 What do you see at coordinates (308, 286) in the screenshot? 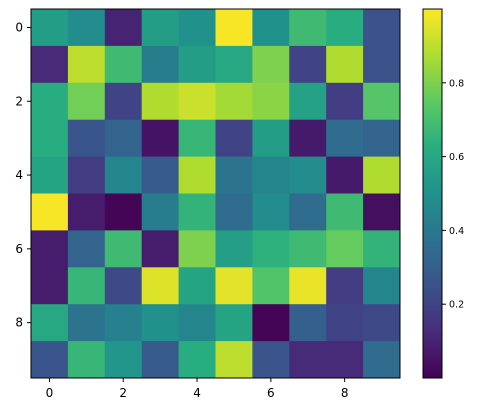
I see `heatmap-cell-r7-c7` at bounding box center [308, 286].